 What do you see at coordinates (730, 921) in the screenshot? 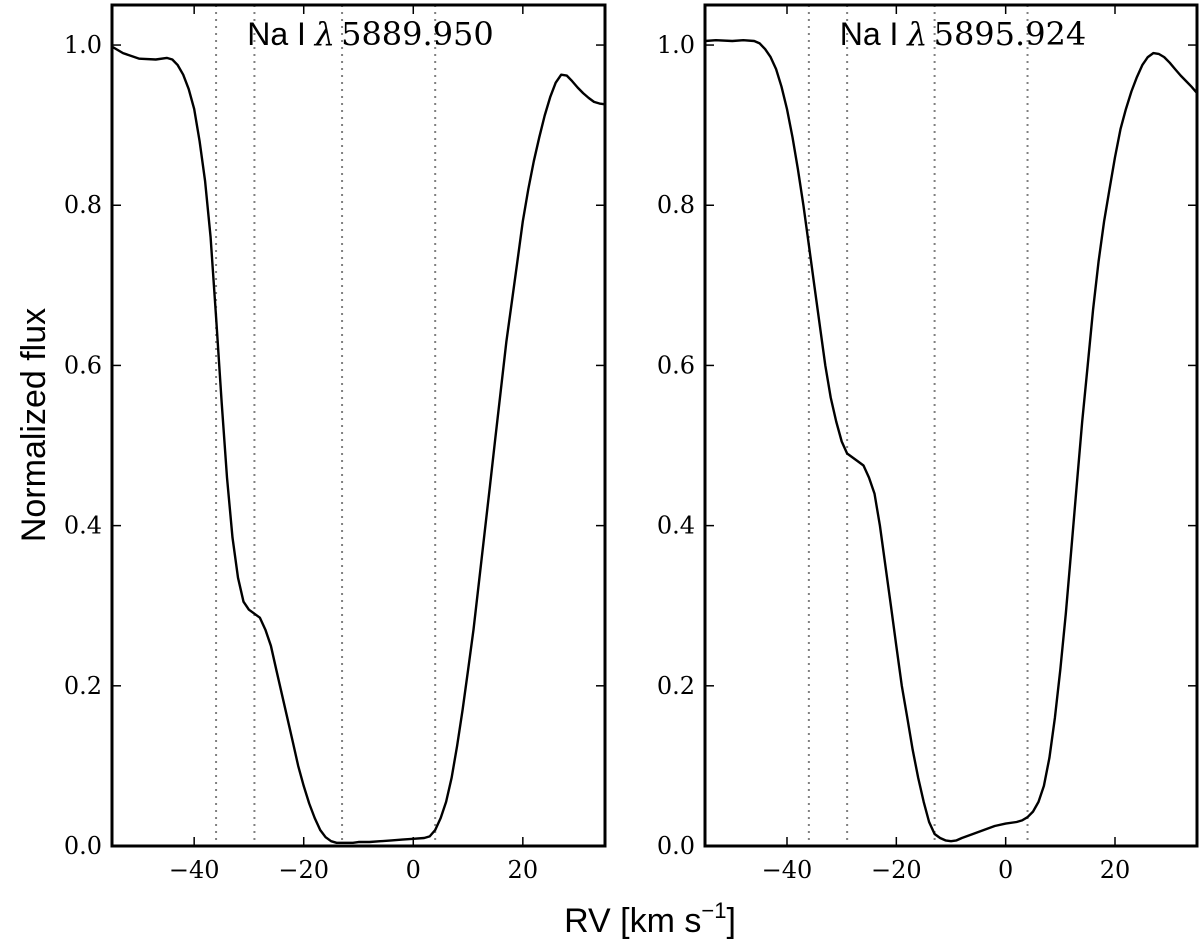
I see `x-axis-label-close: ]` at bounding box center [730, 921].